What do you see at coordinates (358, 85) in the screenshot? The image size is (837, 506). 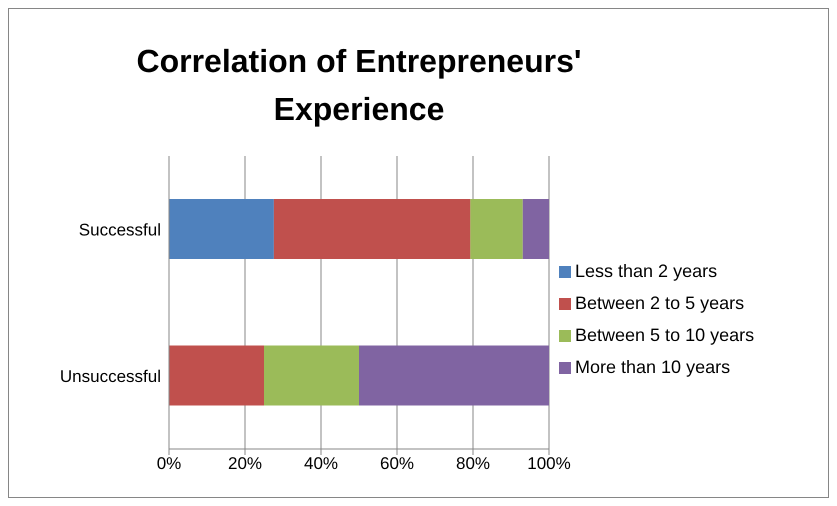 I see `chart-title: Correlation of Entrepreneurs' Experience` at bounding box center [358, 85].